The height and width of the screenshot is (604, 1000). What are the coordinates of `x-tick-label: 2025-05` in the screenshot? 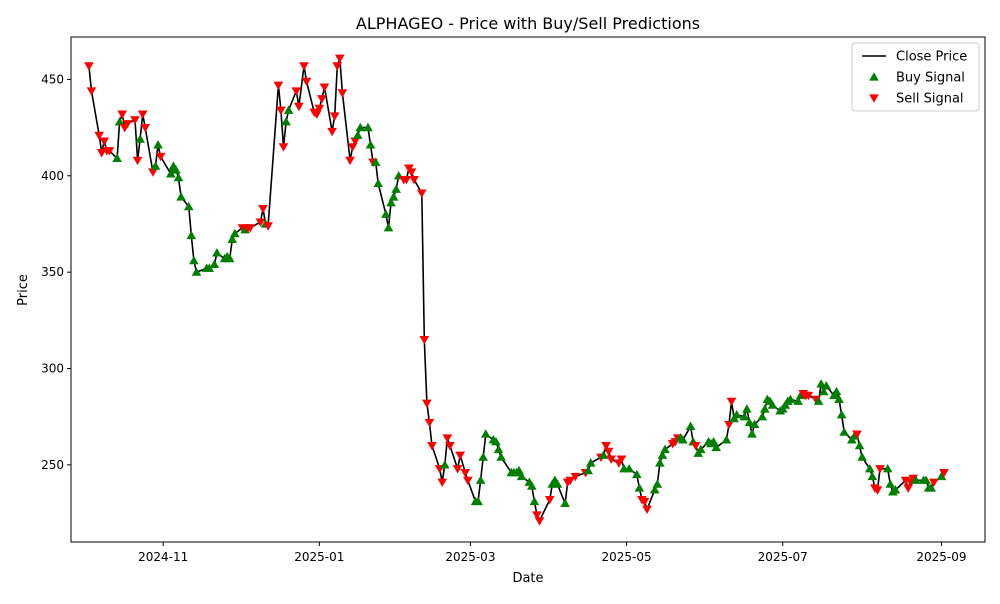 It's located at (626, 557).